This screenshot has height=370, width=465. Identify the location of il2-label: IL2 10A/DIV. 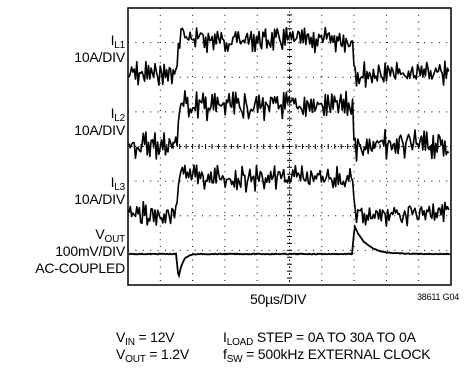
(99, 121).